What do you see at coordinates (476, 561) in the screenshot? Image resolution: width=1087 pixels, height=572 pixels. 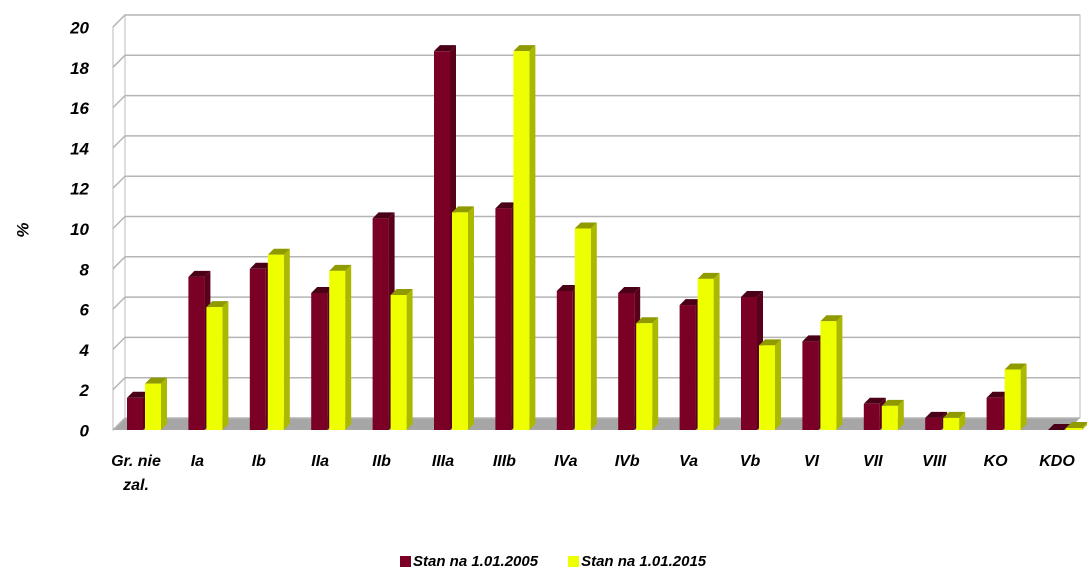 I see `legend-label: Stan na 1.01.2005` at bounding box center [476, 561].